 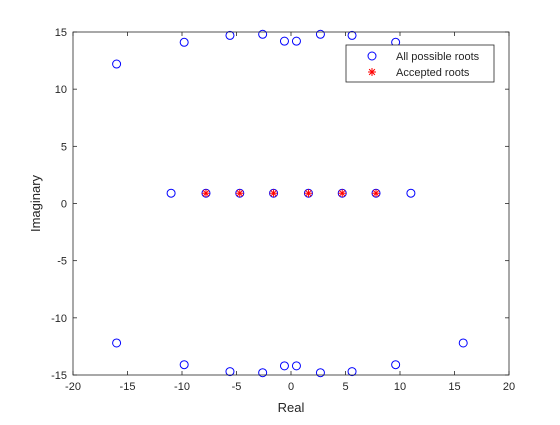 I want to click on legend: All possible roots Accepted roots, so click(x=420, y=63).